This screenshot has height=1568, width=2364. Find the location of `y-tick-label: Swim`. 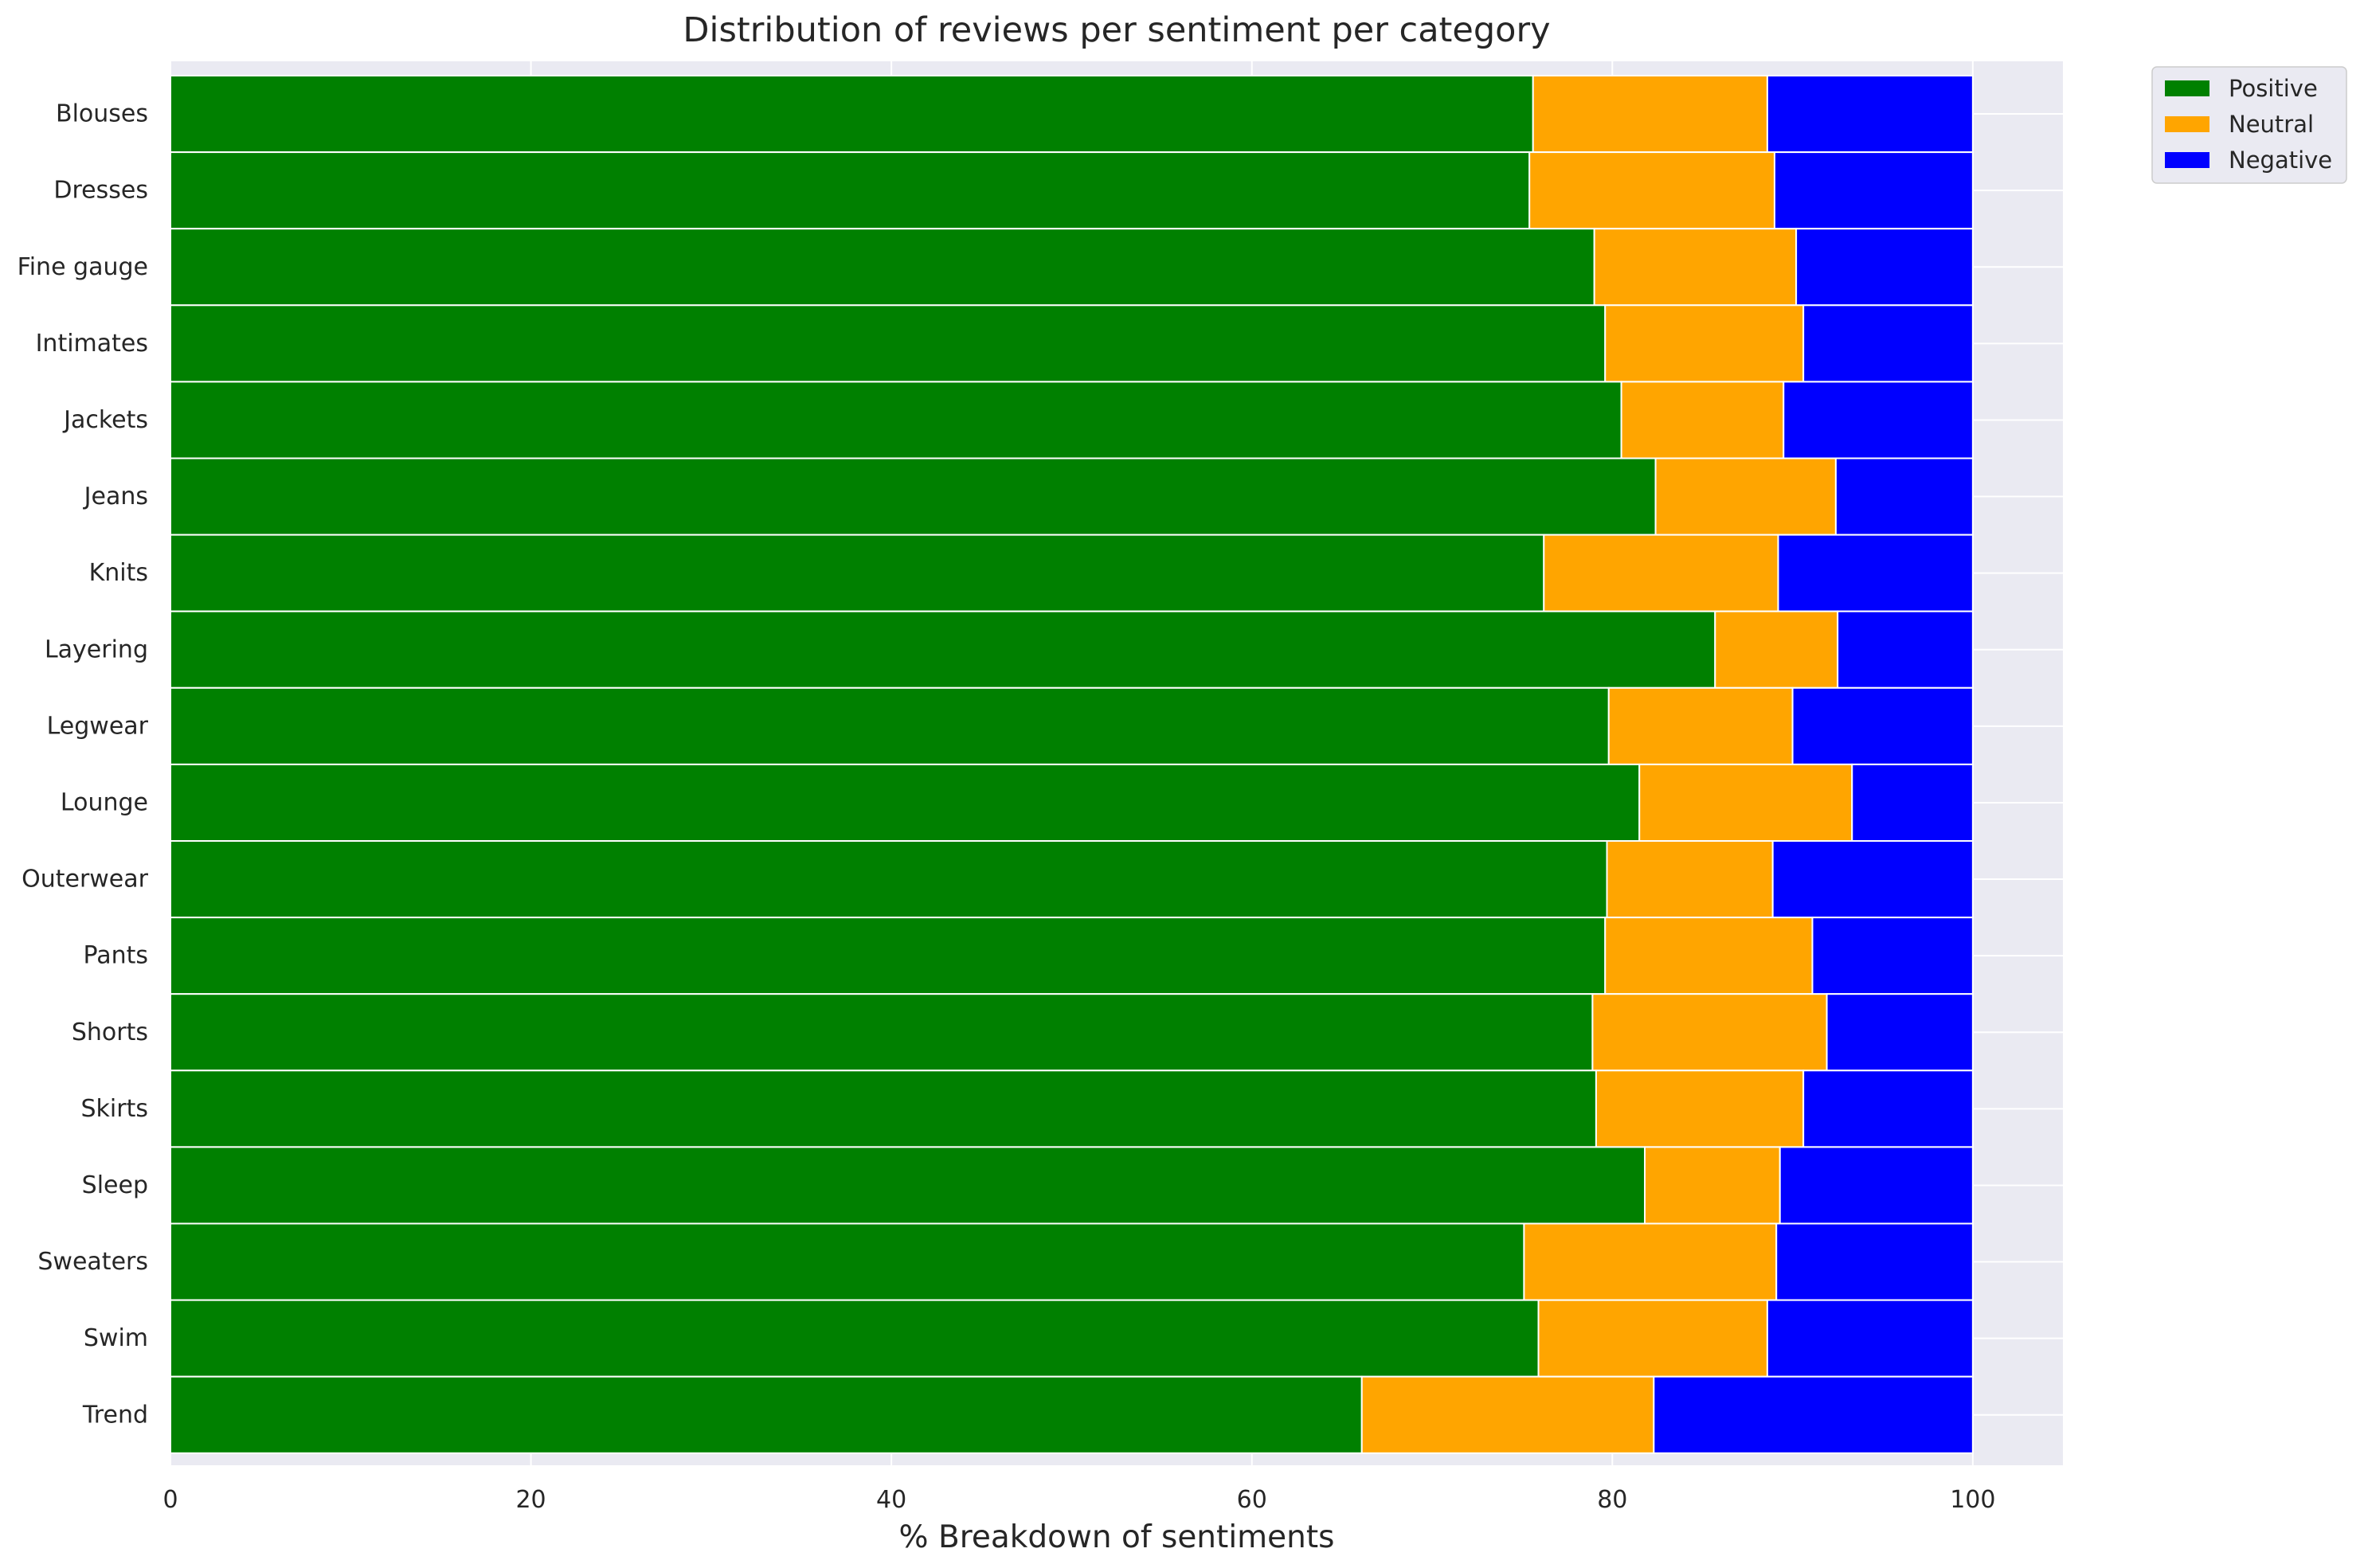

y-tick-label: Swim is located at coordinates (116, 1338).